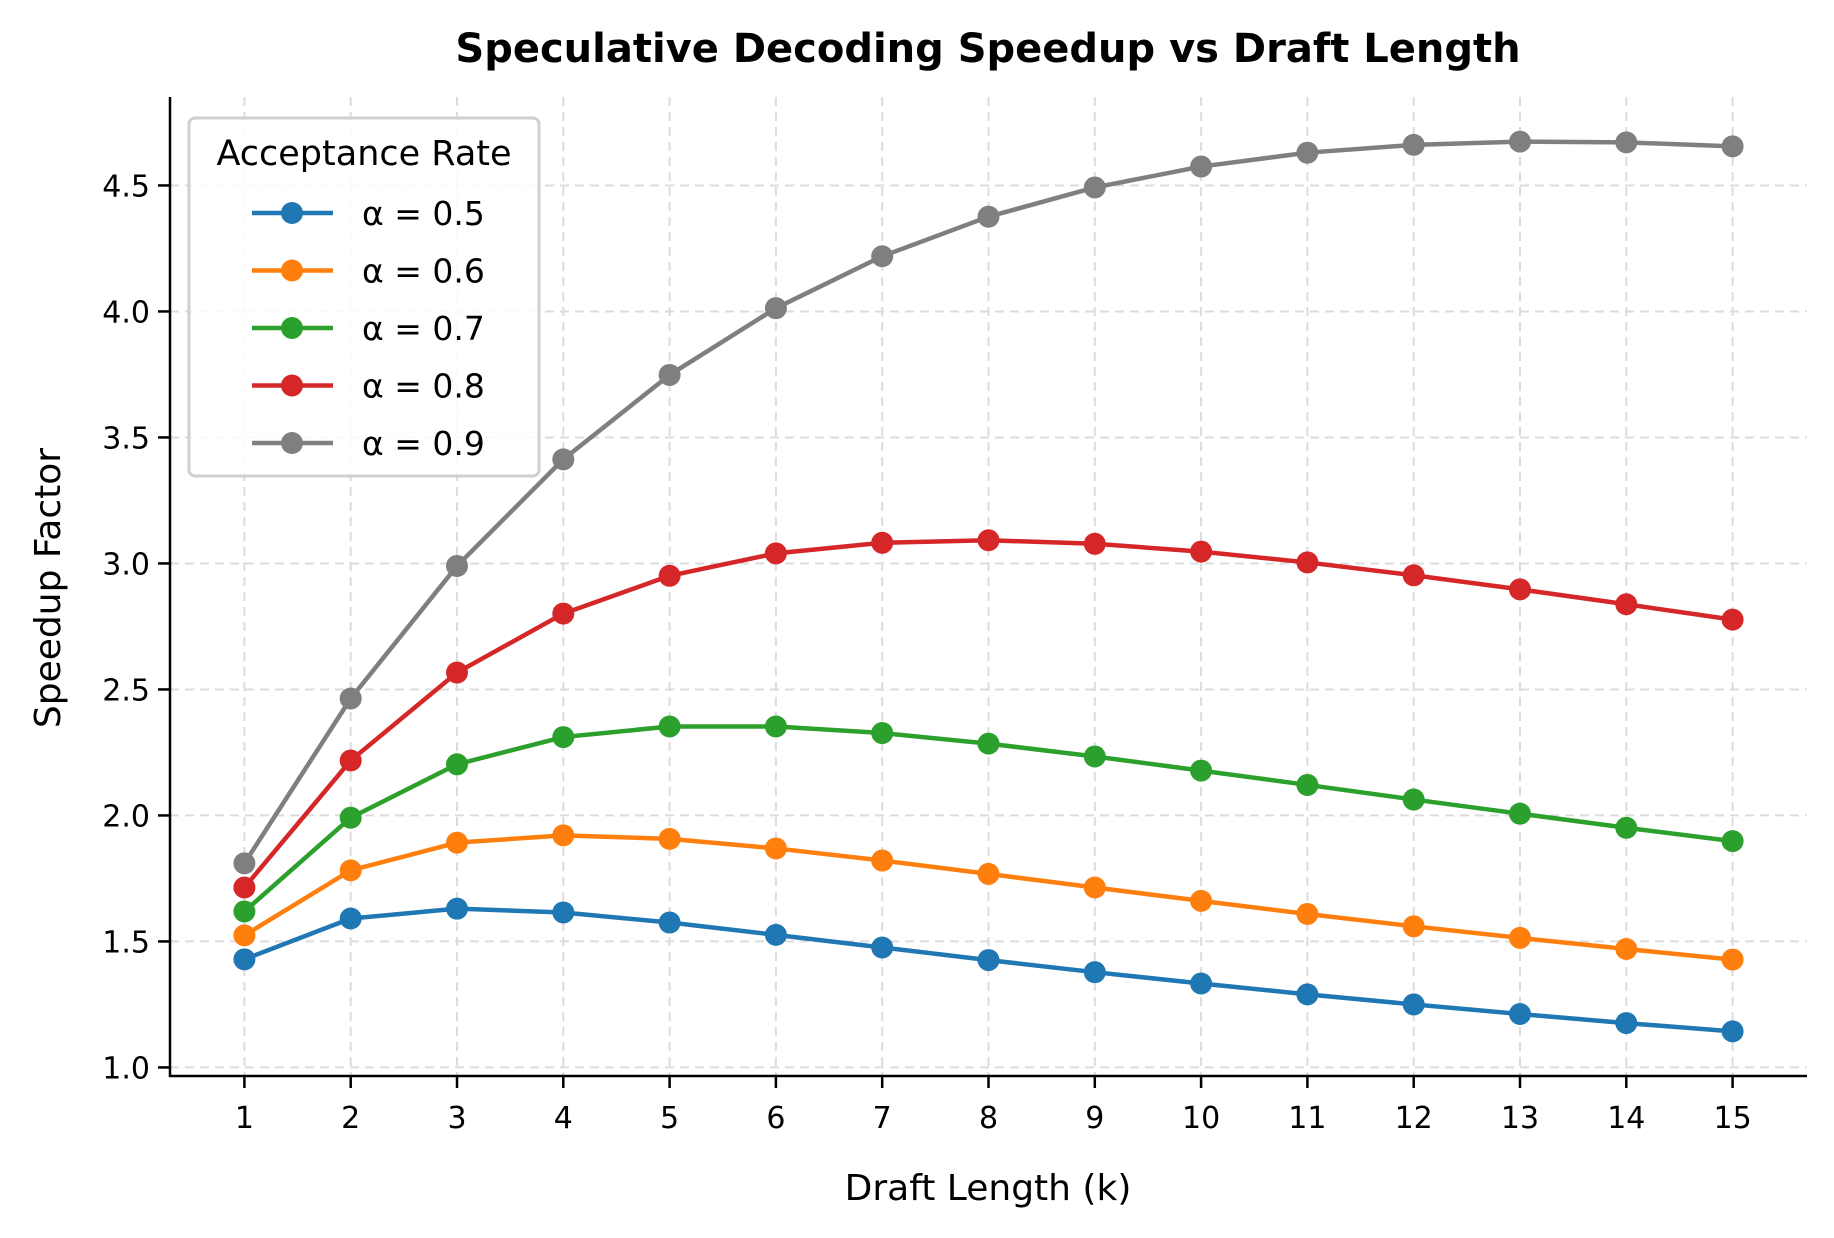  Describe the element at coordinates (1307, 1118) in the screenshot. I see `x-tick-label: 11` at that location.